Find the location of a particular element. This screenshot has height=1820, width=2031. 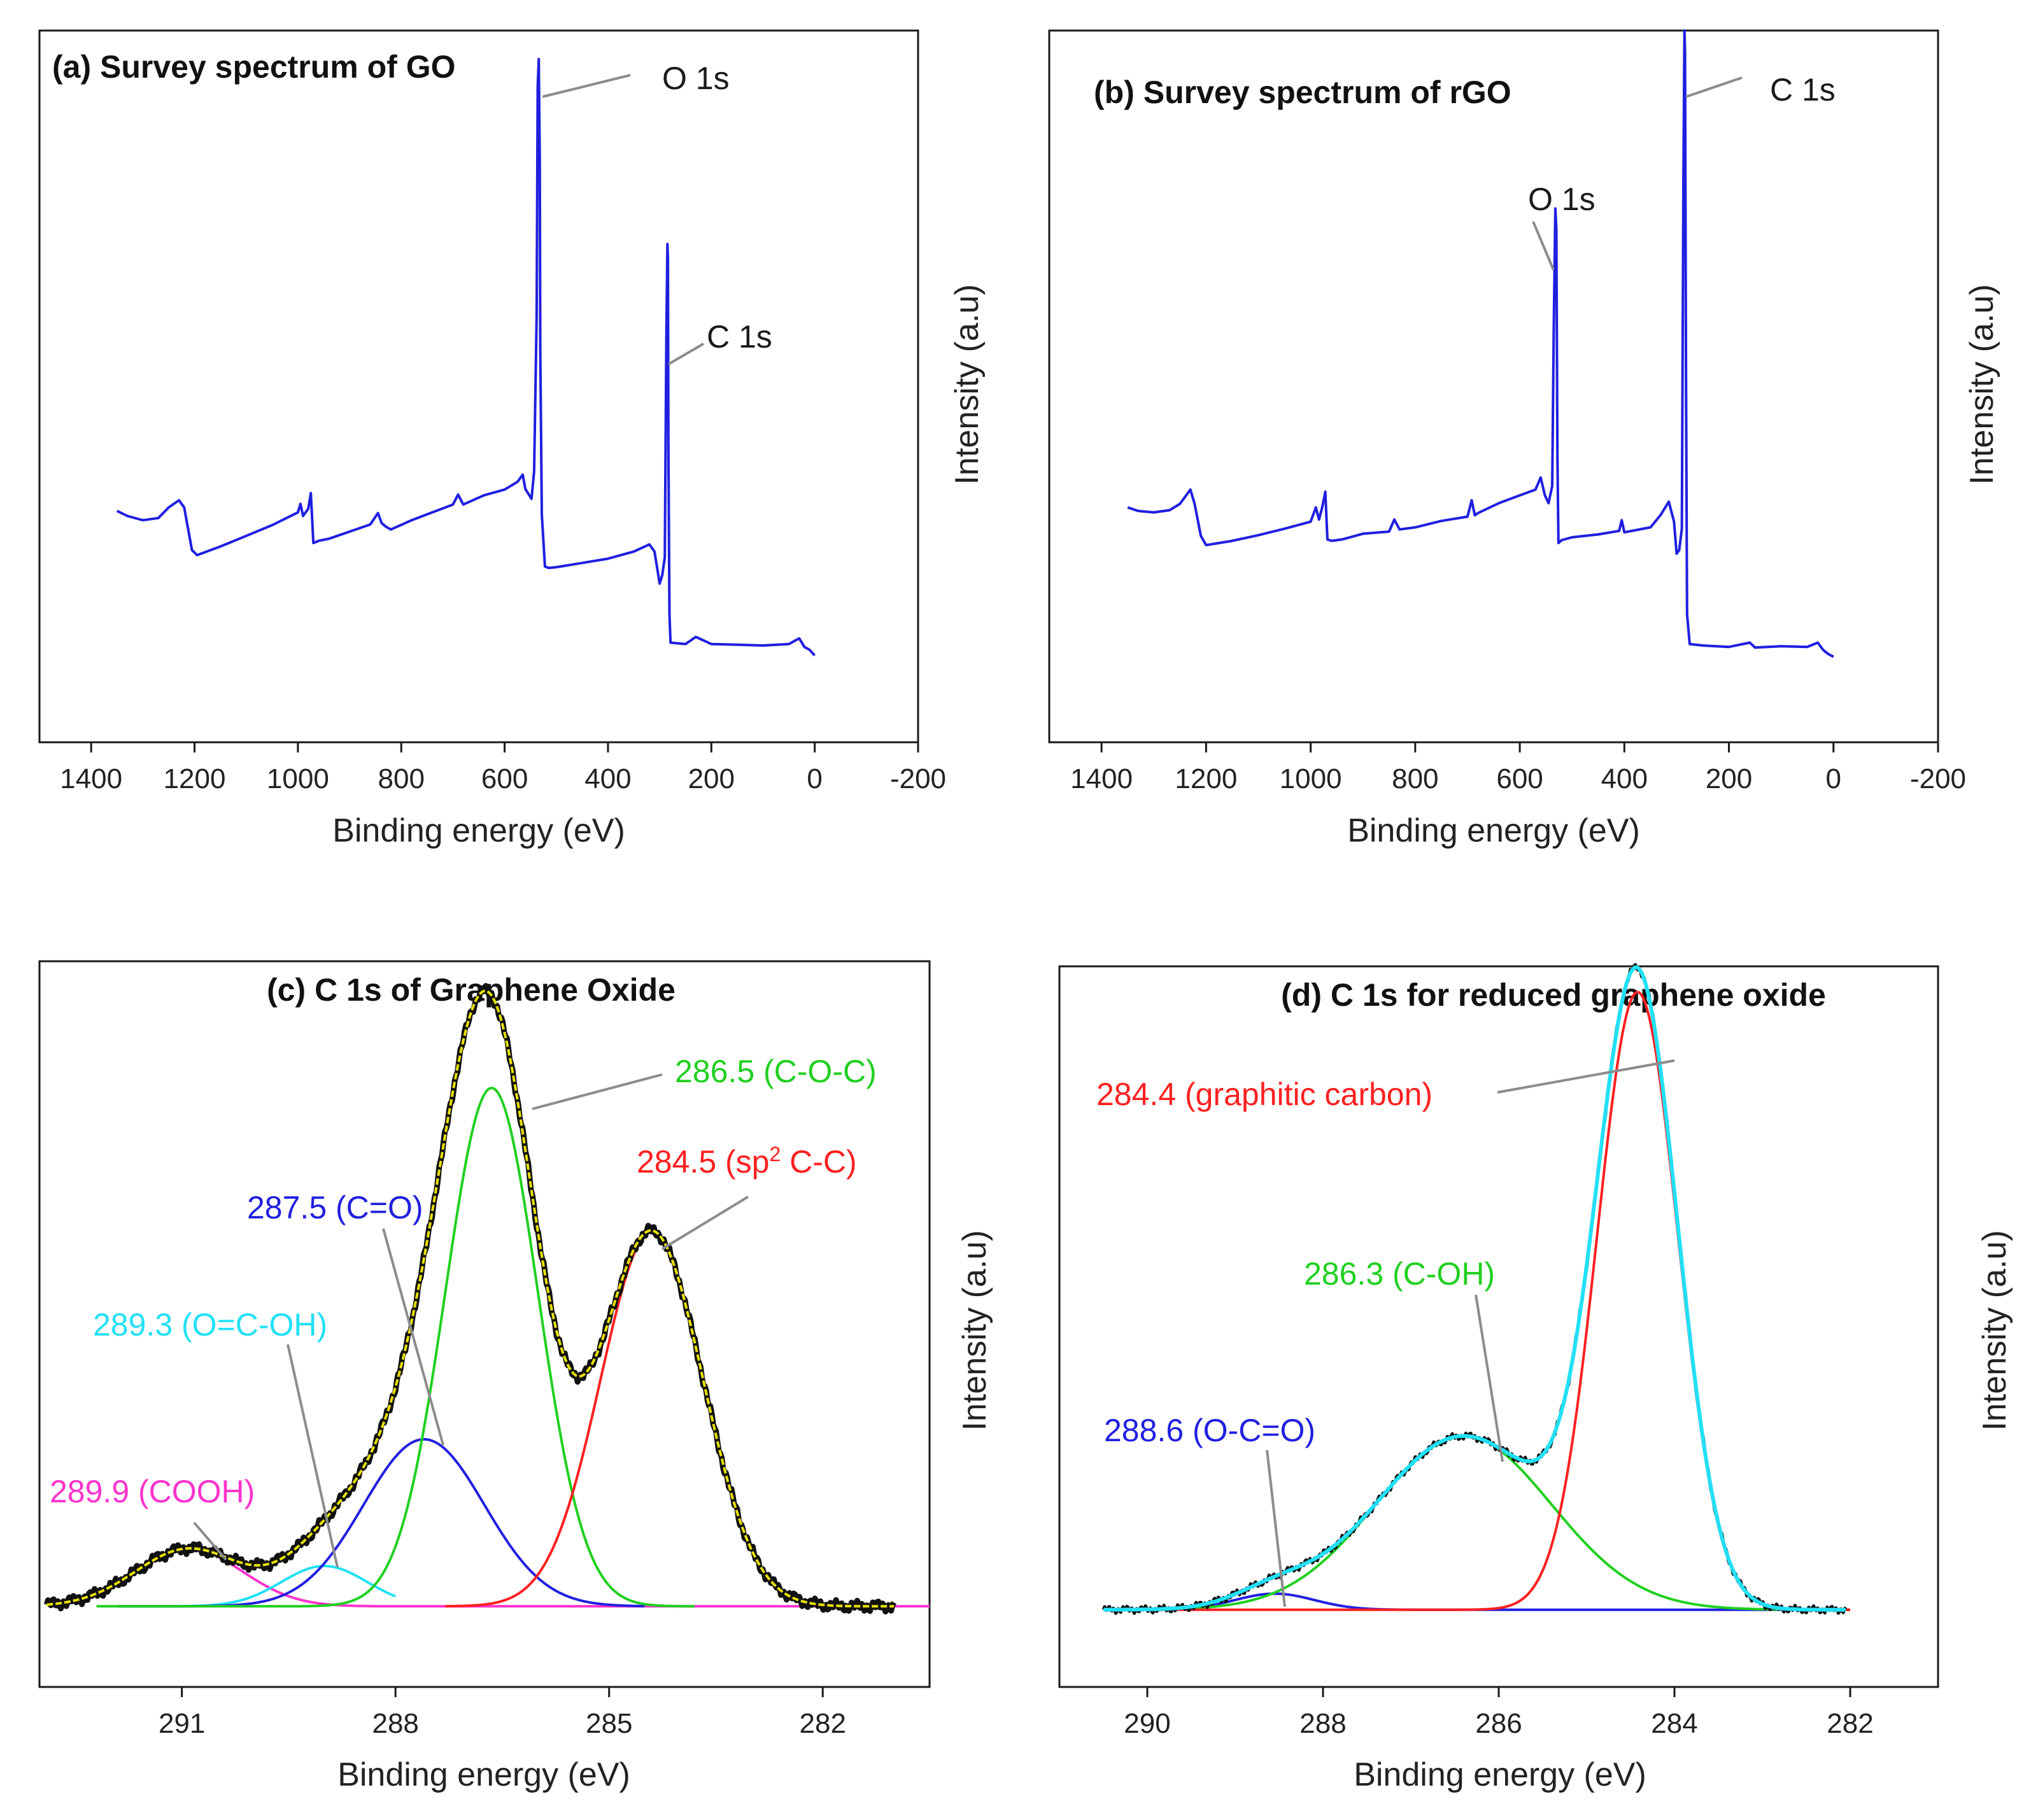

panel-b-title: (b) Survey spectrum of rGO is located at coordinates (1302, 92).